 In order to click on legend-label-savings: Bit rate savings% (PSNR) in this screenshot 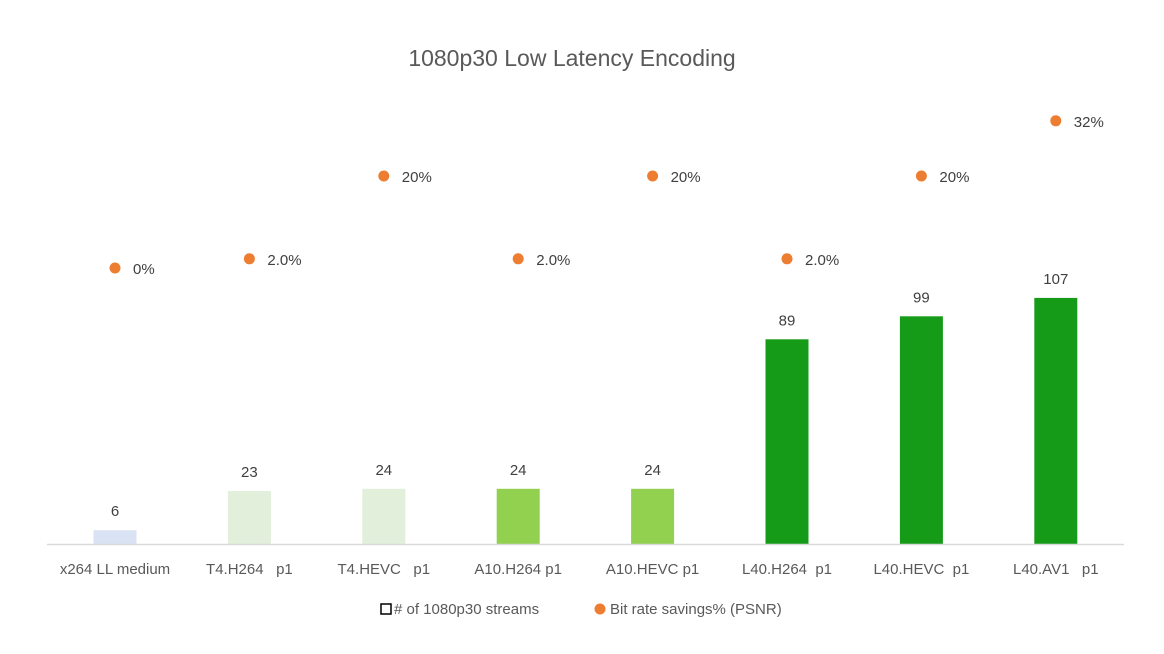, I will do `click(696, 609)`.